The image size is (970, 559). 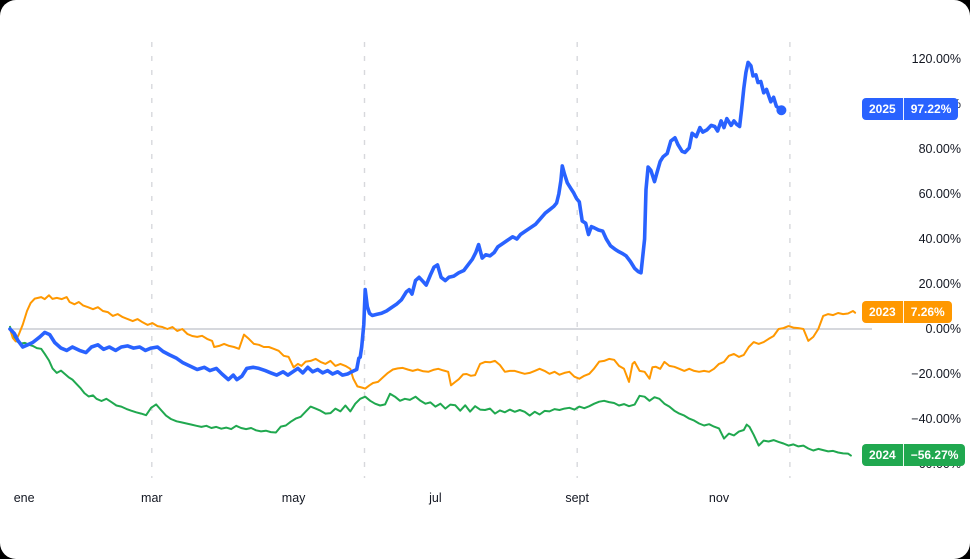 What do you see at coordinates (152, 498) in the screenshot?
I see `time-tick-label-mar: mar` at bounding box center [152, 498].